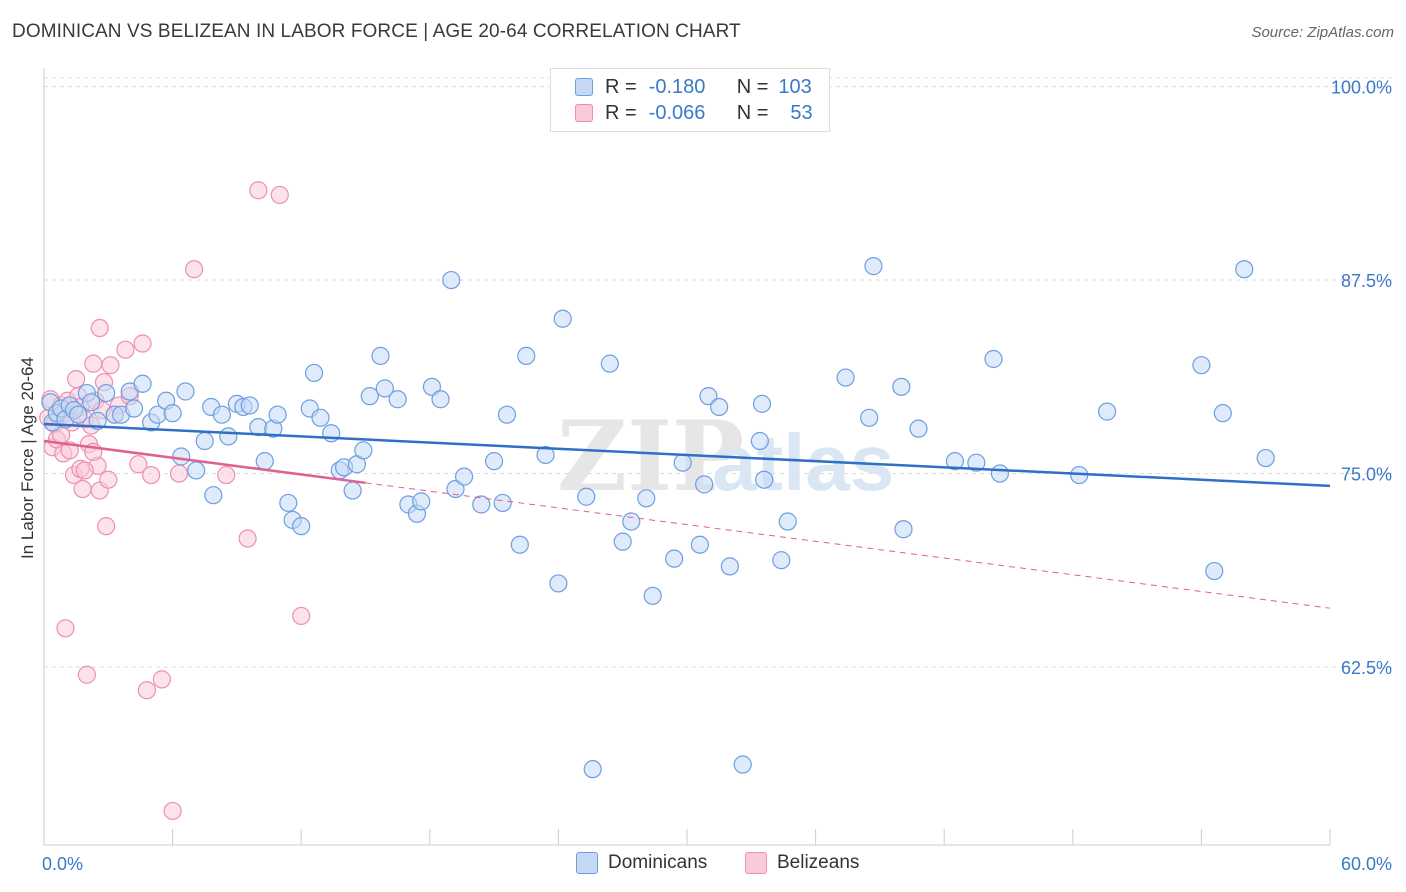  Describe the element at coordinates (848, 545) in the screenshot. I see `belizeans-trend-extension` at that location.